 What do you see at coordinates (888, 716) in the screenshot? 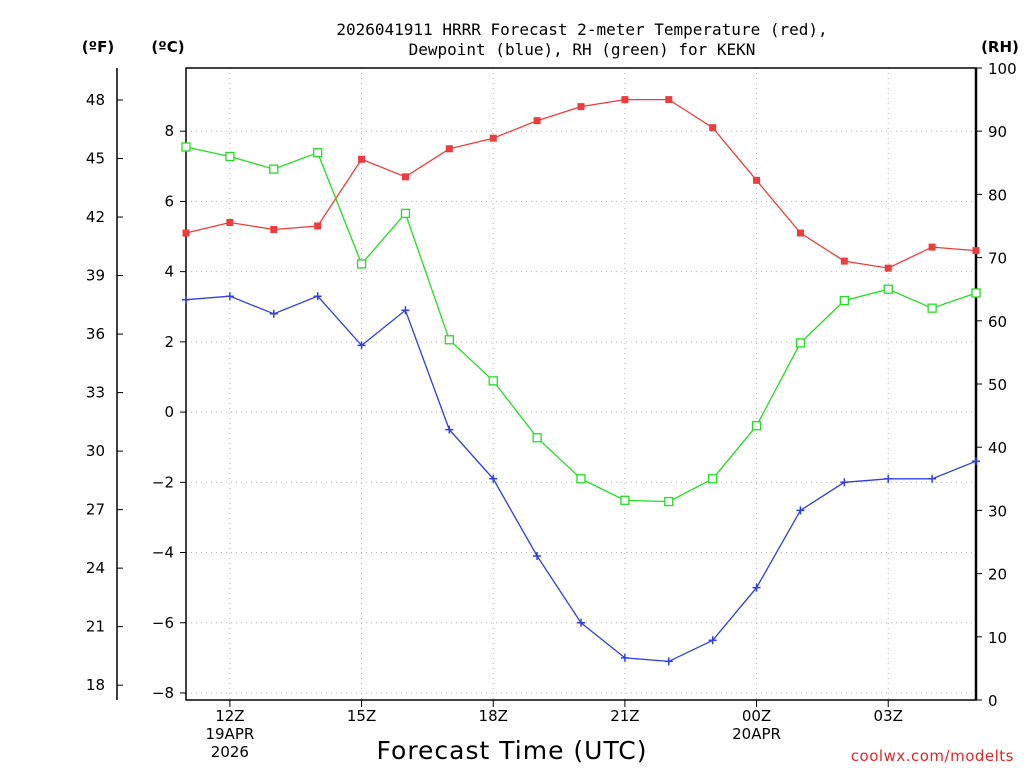
I see `time-tick-label: 03Z` at bounding box center [888, 716].